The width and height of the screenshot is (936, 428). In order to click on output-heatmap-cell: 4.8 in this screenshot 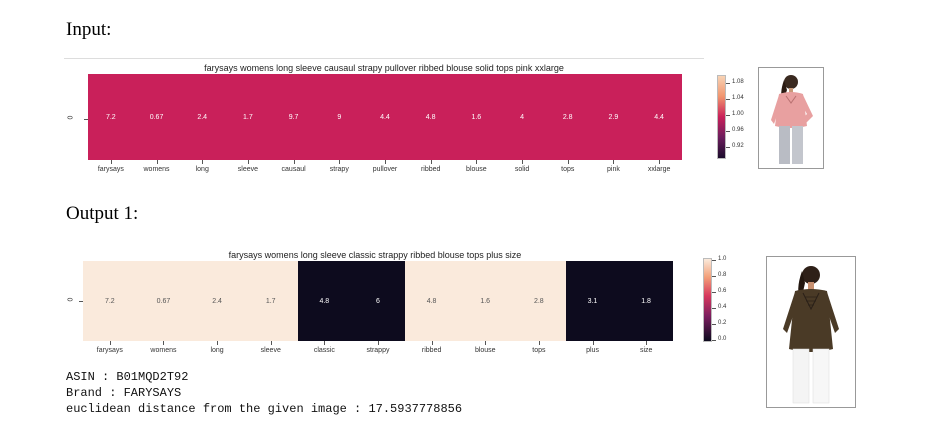, I will do `click(431, 301)`.